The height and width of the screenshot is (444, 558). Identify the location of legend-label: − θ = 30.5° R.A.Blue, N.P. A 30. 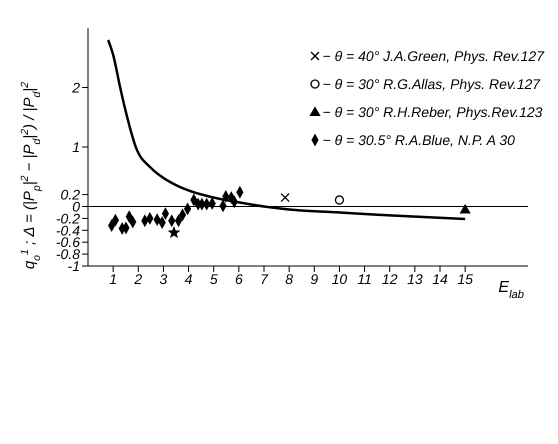
(418, 140).